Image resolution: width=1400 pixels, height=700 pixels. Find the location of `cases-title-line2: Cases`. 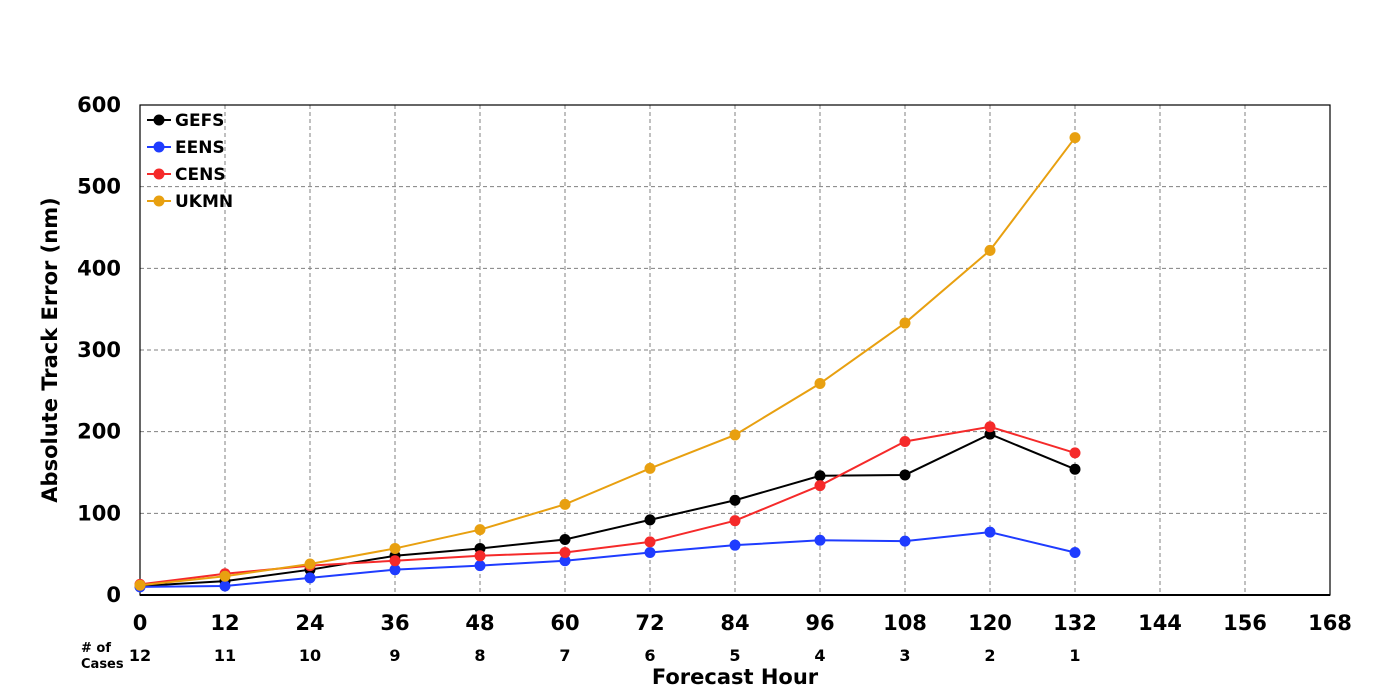

cases-title-line2: Cases is located at coordinates (102, 664).